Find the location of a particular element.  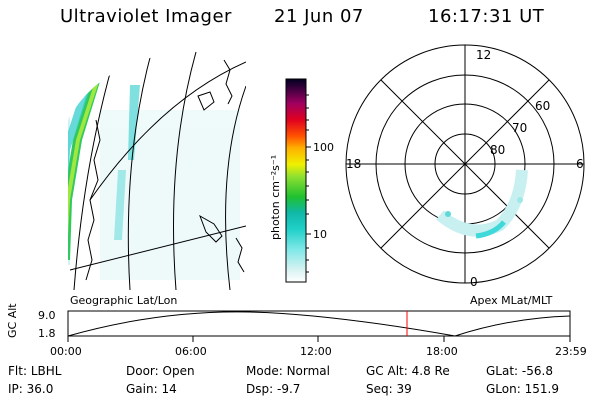

left-panel-caption: Geographic Lat/Lon is located at coordinates (124, 300).